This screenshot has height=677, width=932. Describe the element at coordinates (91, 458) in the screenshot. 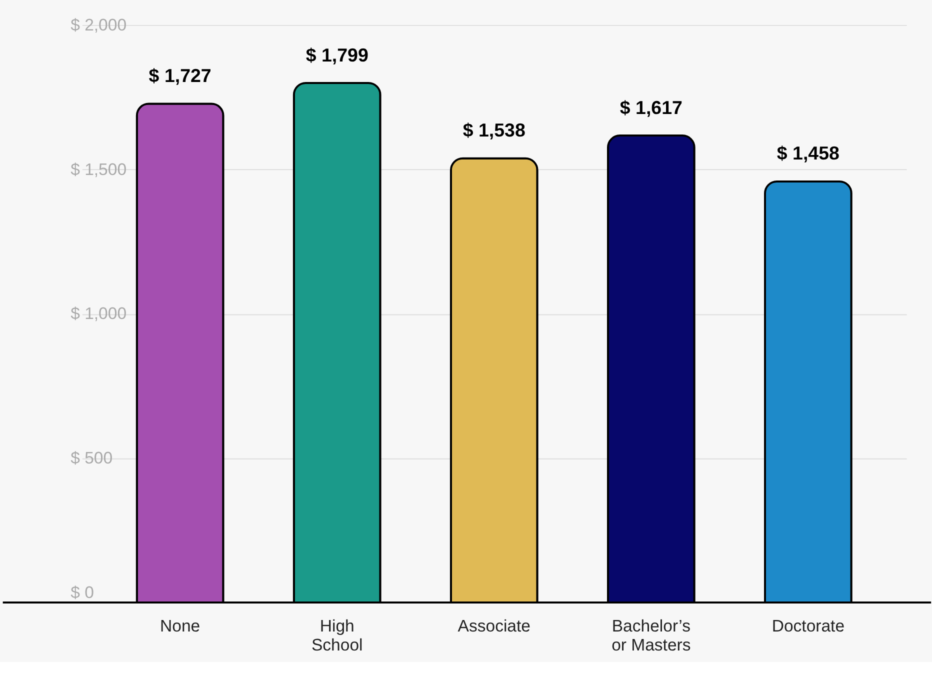

I see `y-tick-label: $ 500` at that location.